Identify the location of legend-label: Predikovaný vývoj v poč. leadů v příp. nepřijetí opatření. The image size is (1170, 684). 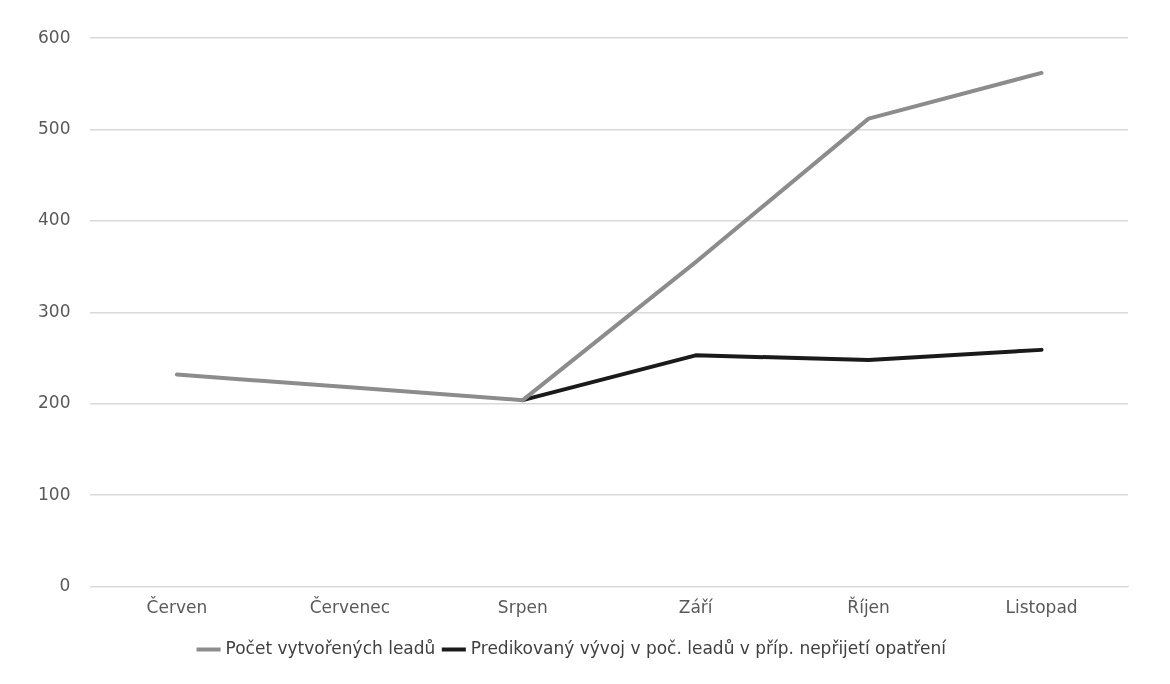
(709, 647).